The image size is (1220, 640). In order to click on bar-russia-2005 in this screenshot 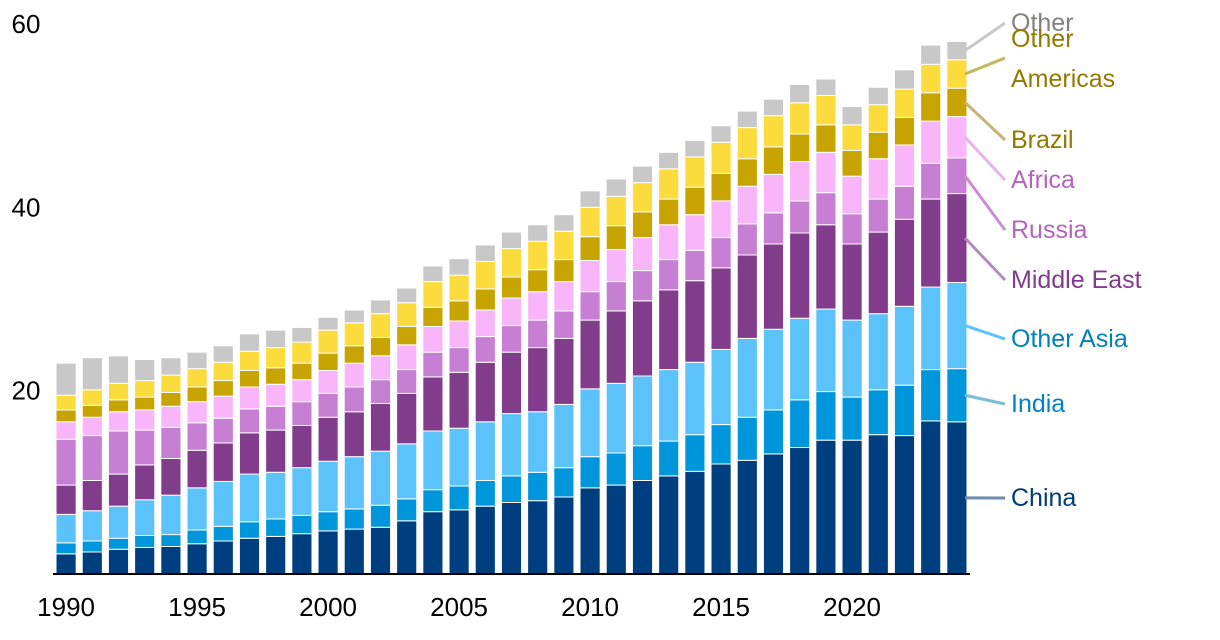, I will do `click(459, 360)`.